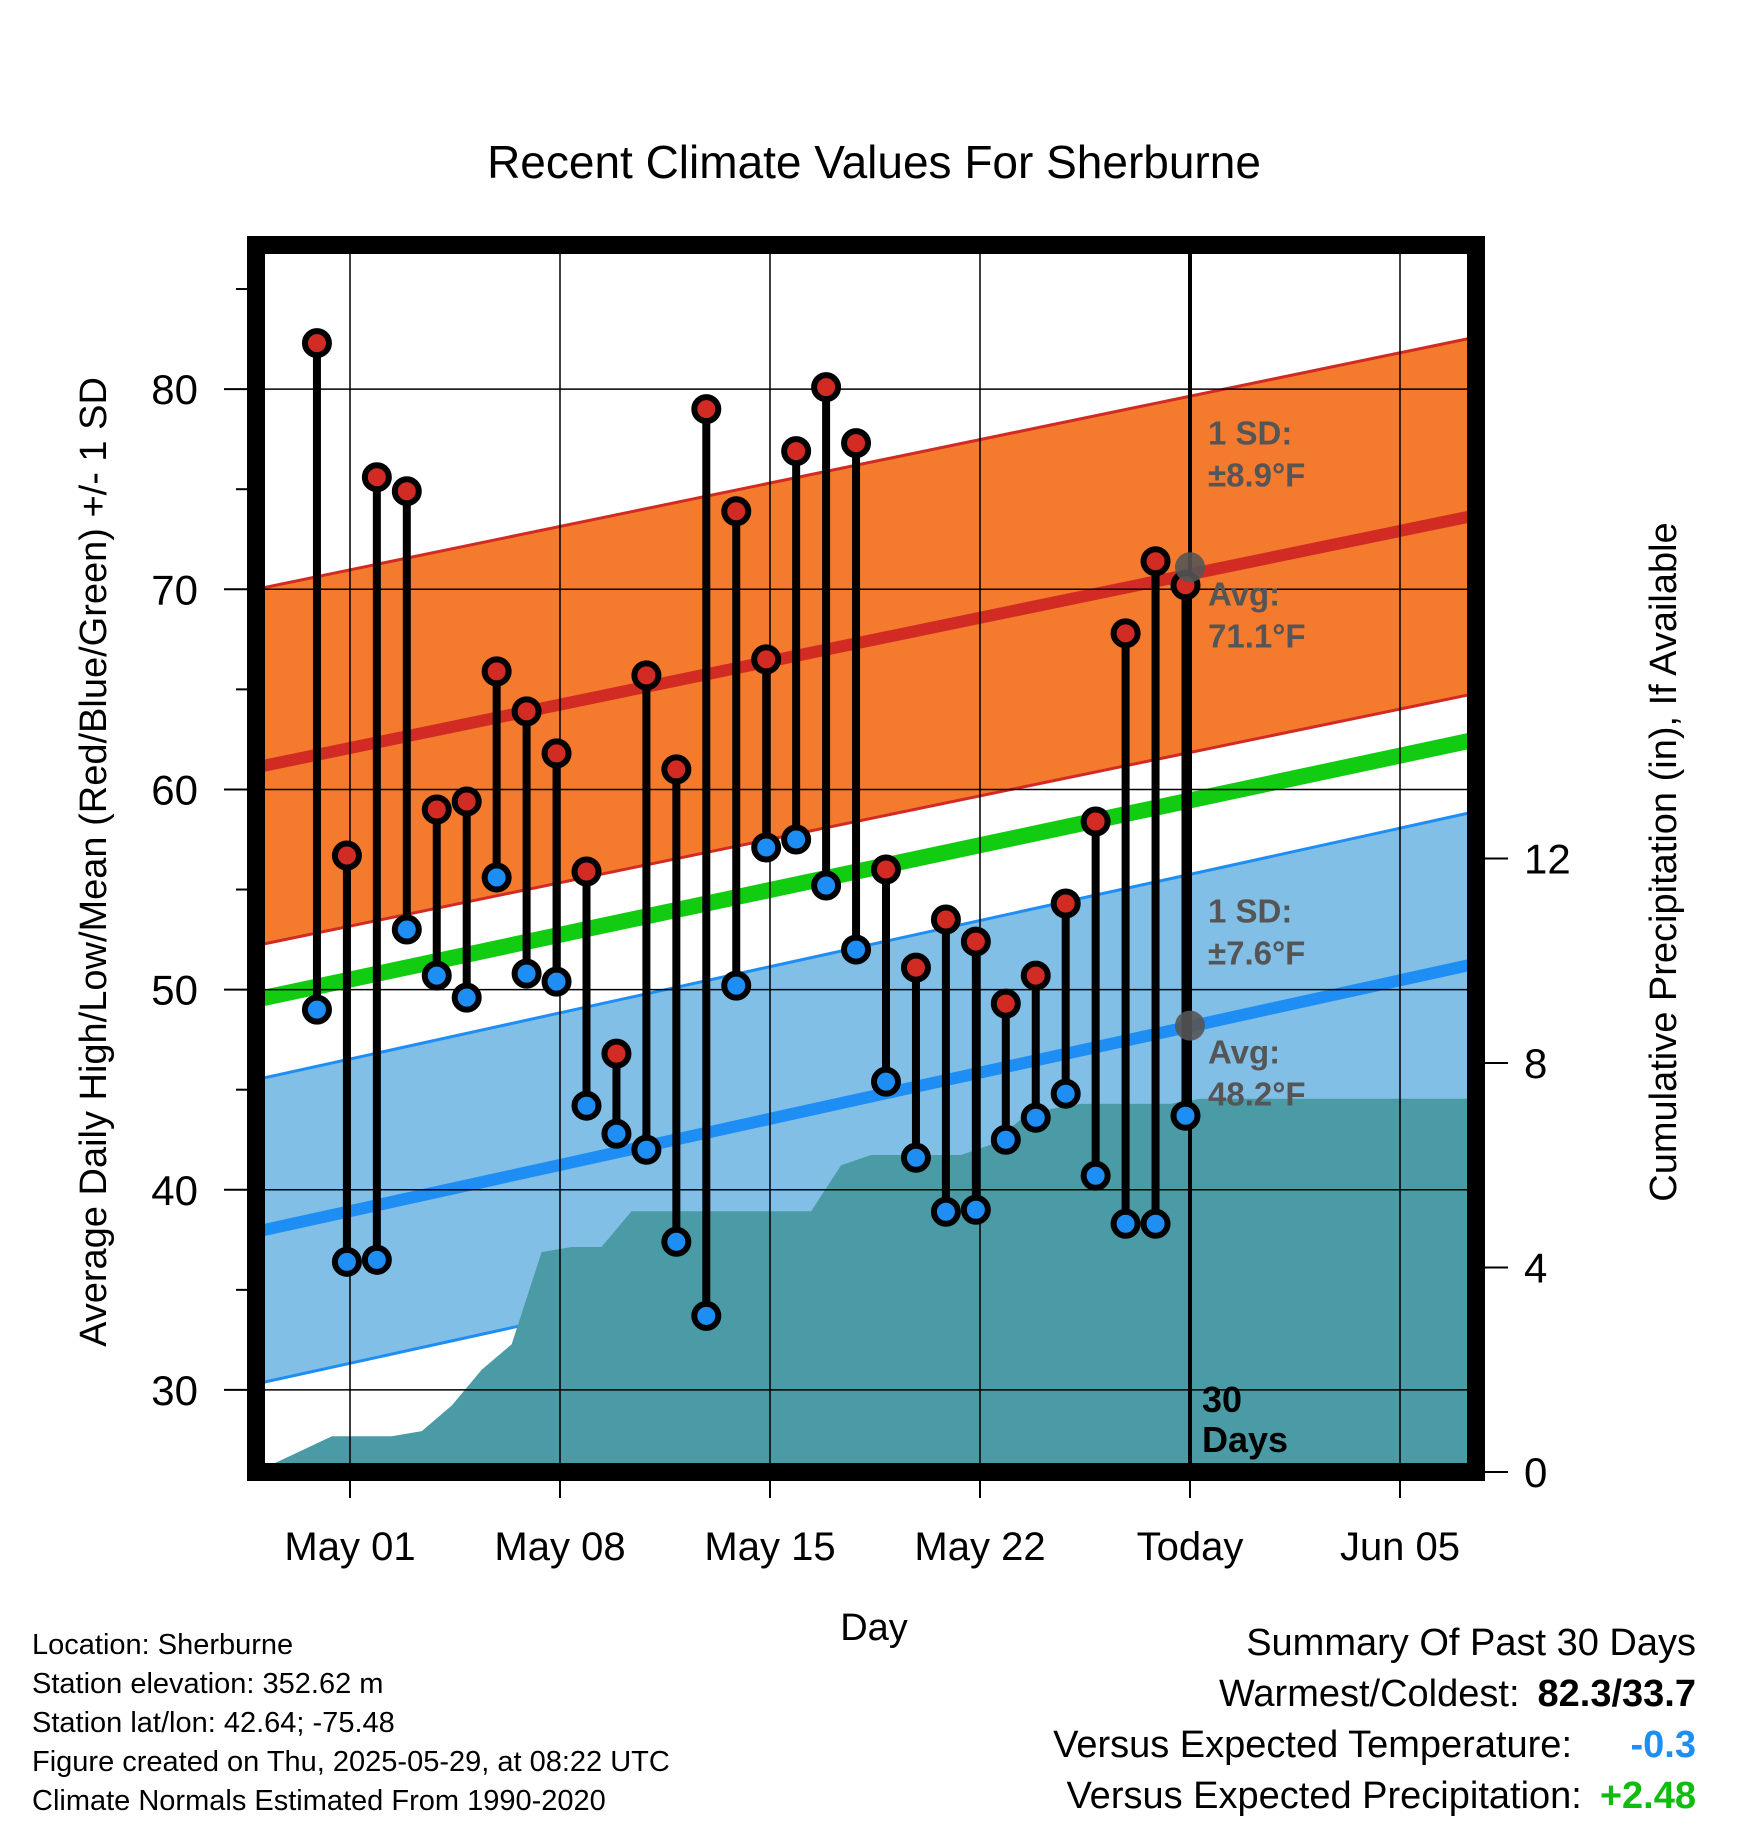 This screenshot has width=1748, height=1828. Describe the element at coordinates (769, 1547) in the screenshot. I see `x-tick-label: May 15` at that location.